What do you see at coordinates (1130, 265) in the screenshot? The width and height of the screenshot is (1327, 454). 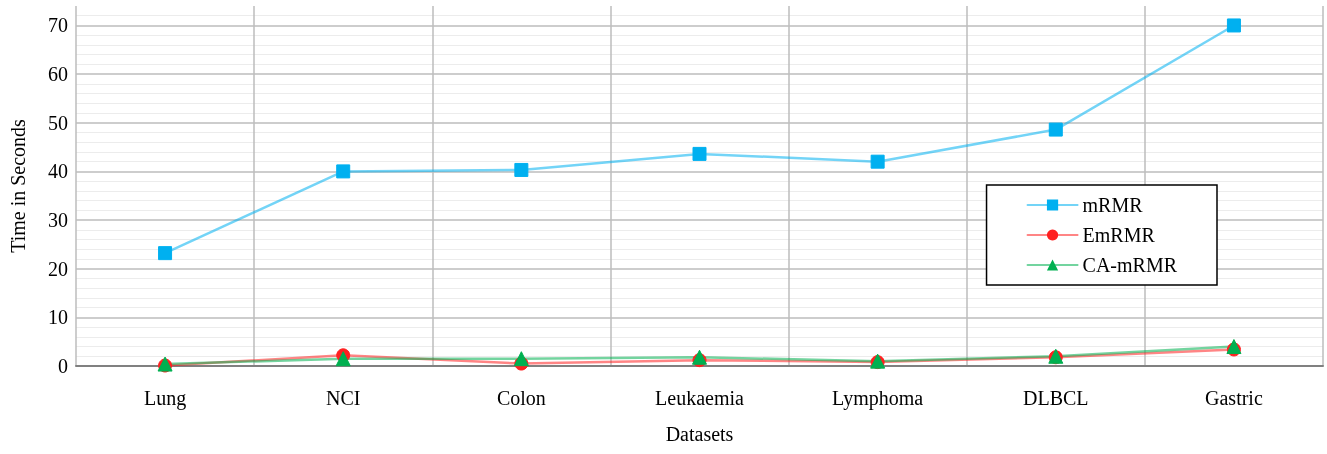 I see `legend-label: CA-mRMR` at bounding box center [1130, 265].